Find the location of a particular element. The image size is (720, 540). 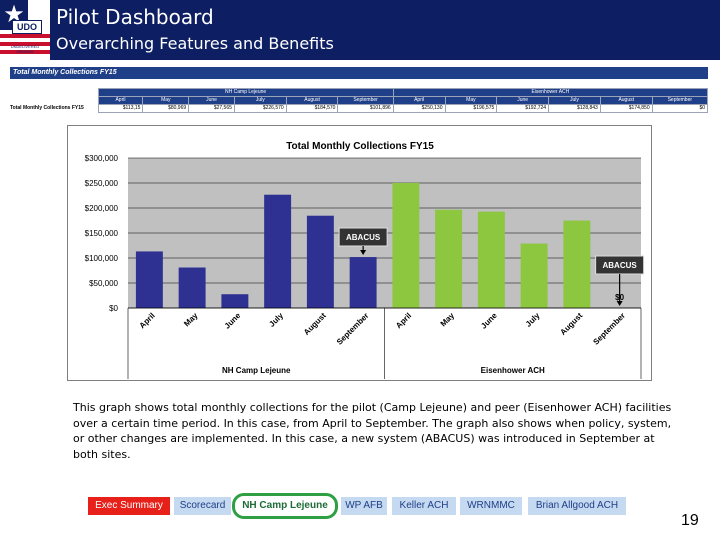

y-tick-label: $100,000 is located at coordinates (102, 258).